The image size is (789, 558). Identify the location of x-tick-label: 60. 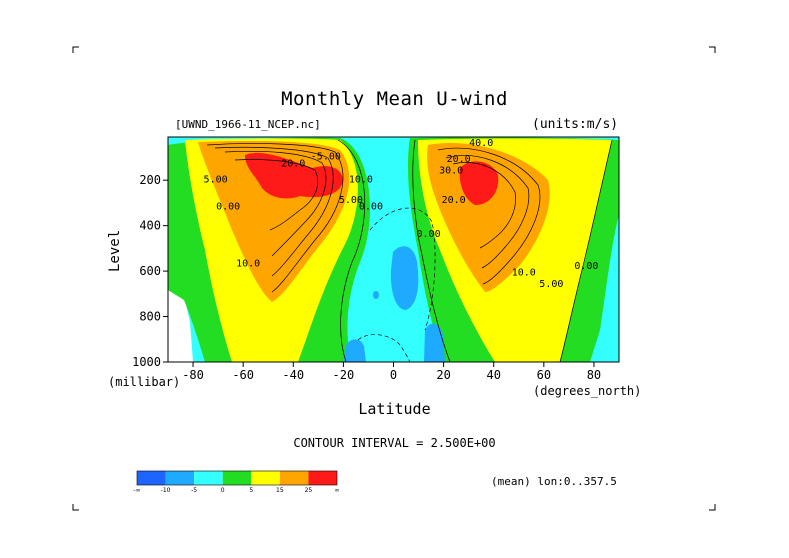
(544, 375).